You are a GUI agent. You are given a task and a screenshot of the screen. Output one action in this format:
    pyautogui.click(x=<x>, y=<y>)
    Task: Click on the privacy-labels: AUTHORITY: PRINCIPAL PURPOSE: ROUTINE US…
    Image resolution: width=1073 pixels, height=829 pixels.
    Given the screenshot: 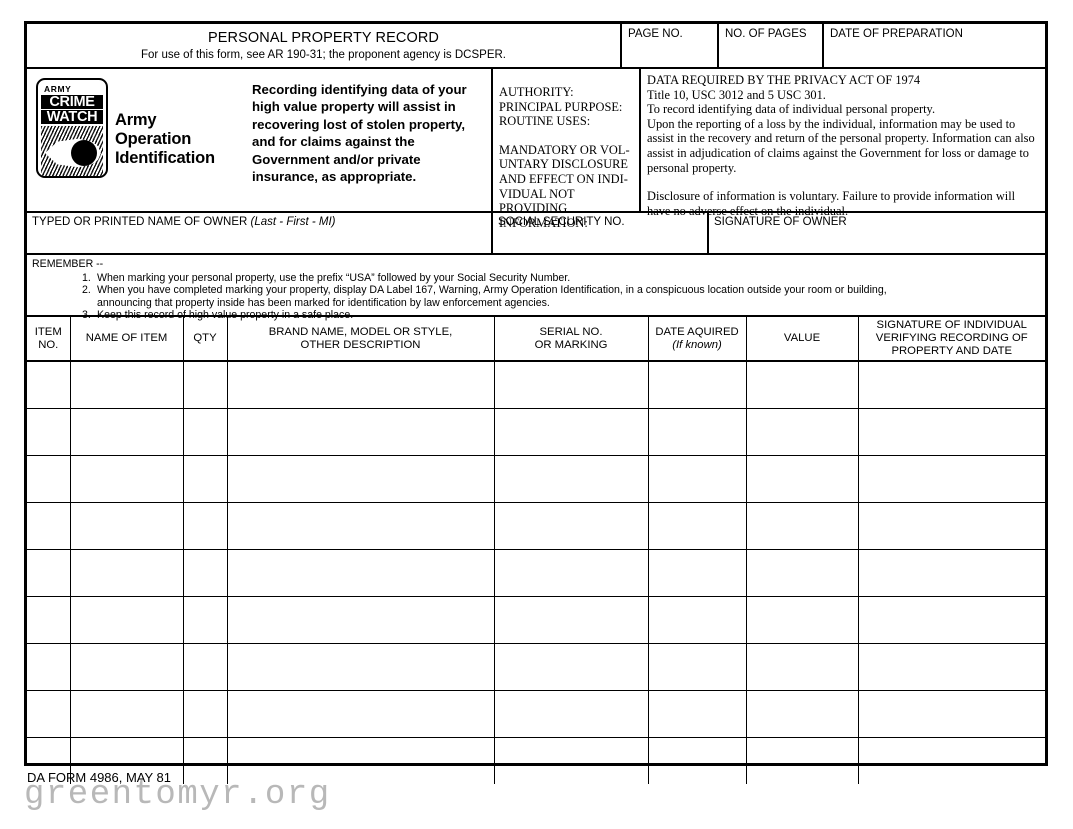 What is the action you would take?
    pyautogui.click(x=566, y=149)
    